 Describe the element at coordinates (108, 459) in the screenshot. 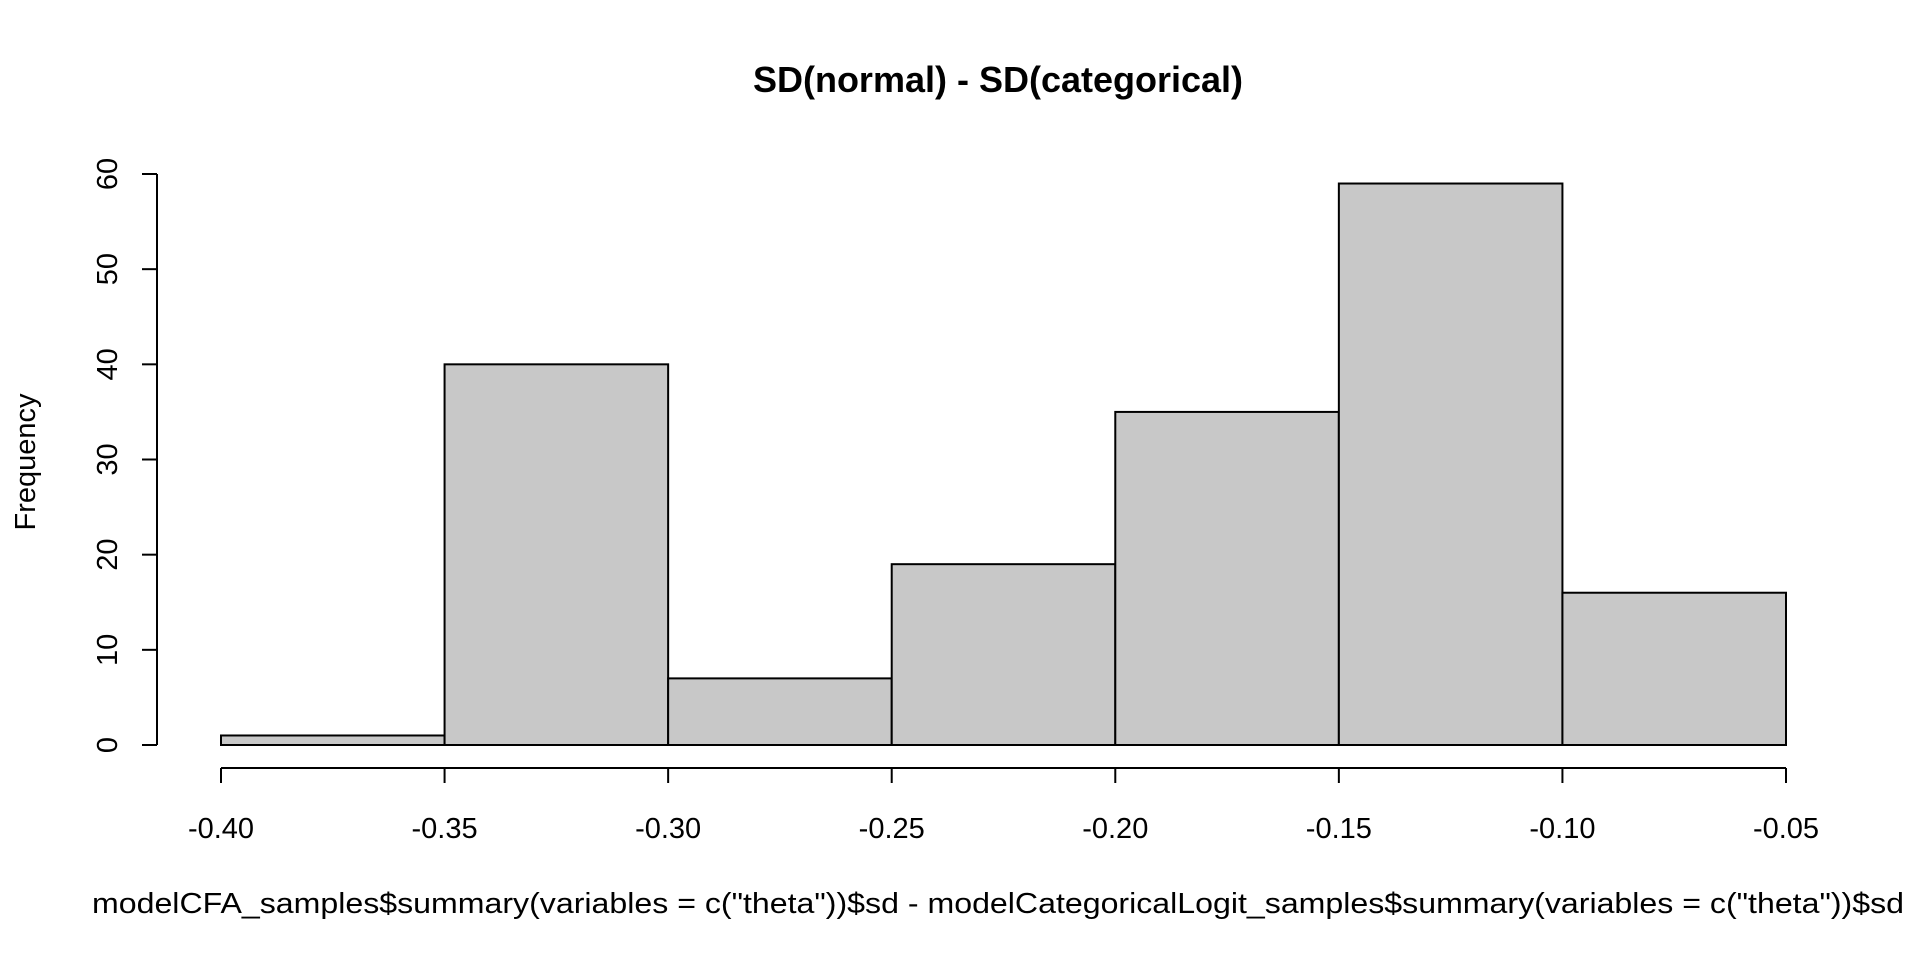

I see `y-tick-label: 30` at that location.